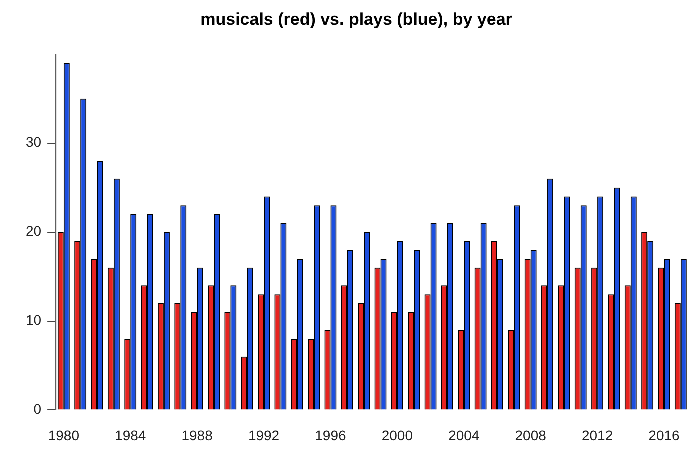 The height and width of the screenshot is (473, 699). What do you see at coordinates (664, 435) in the screenshot?
I see `x-tick-label: 2016` at bounding box center [664, 435].